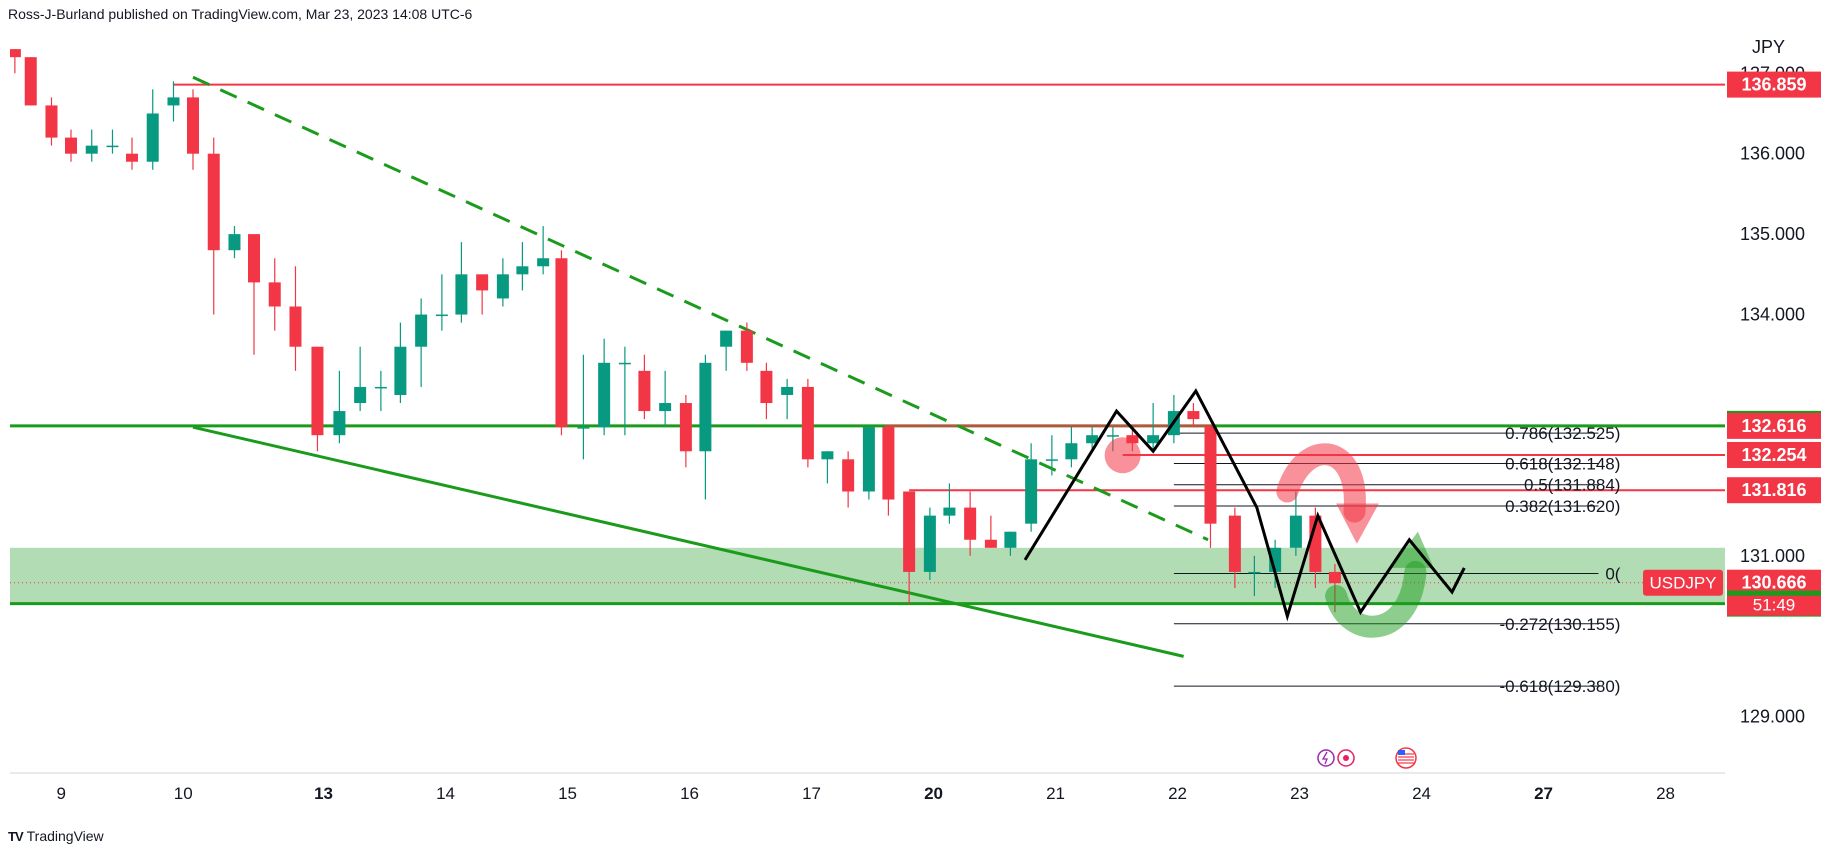  I want to click on fib-level-label: -0.272(130.155), so click(1559, 624).